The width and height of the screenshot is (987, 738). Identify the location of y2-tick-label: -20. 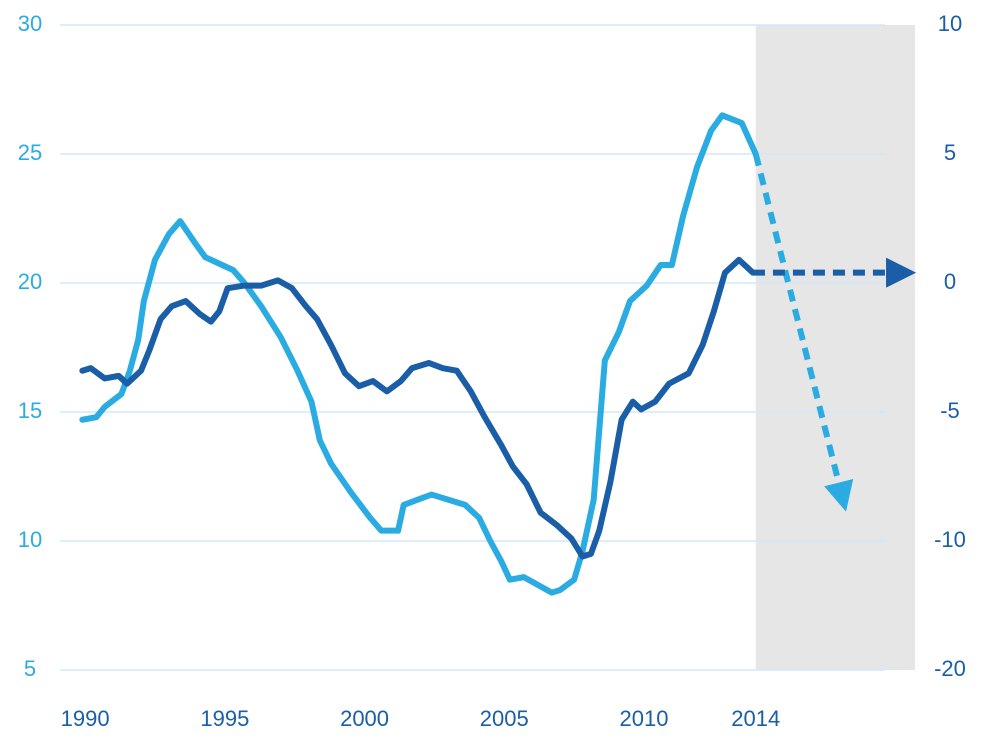
(950, 668).